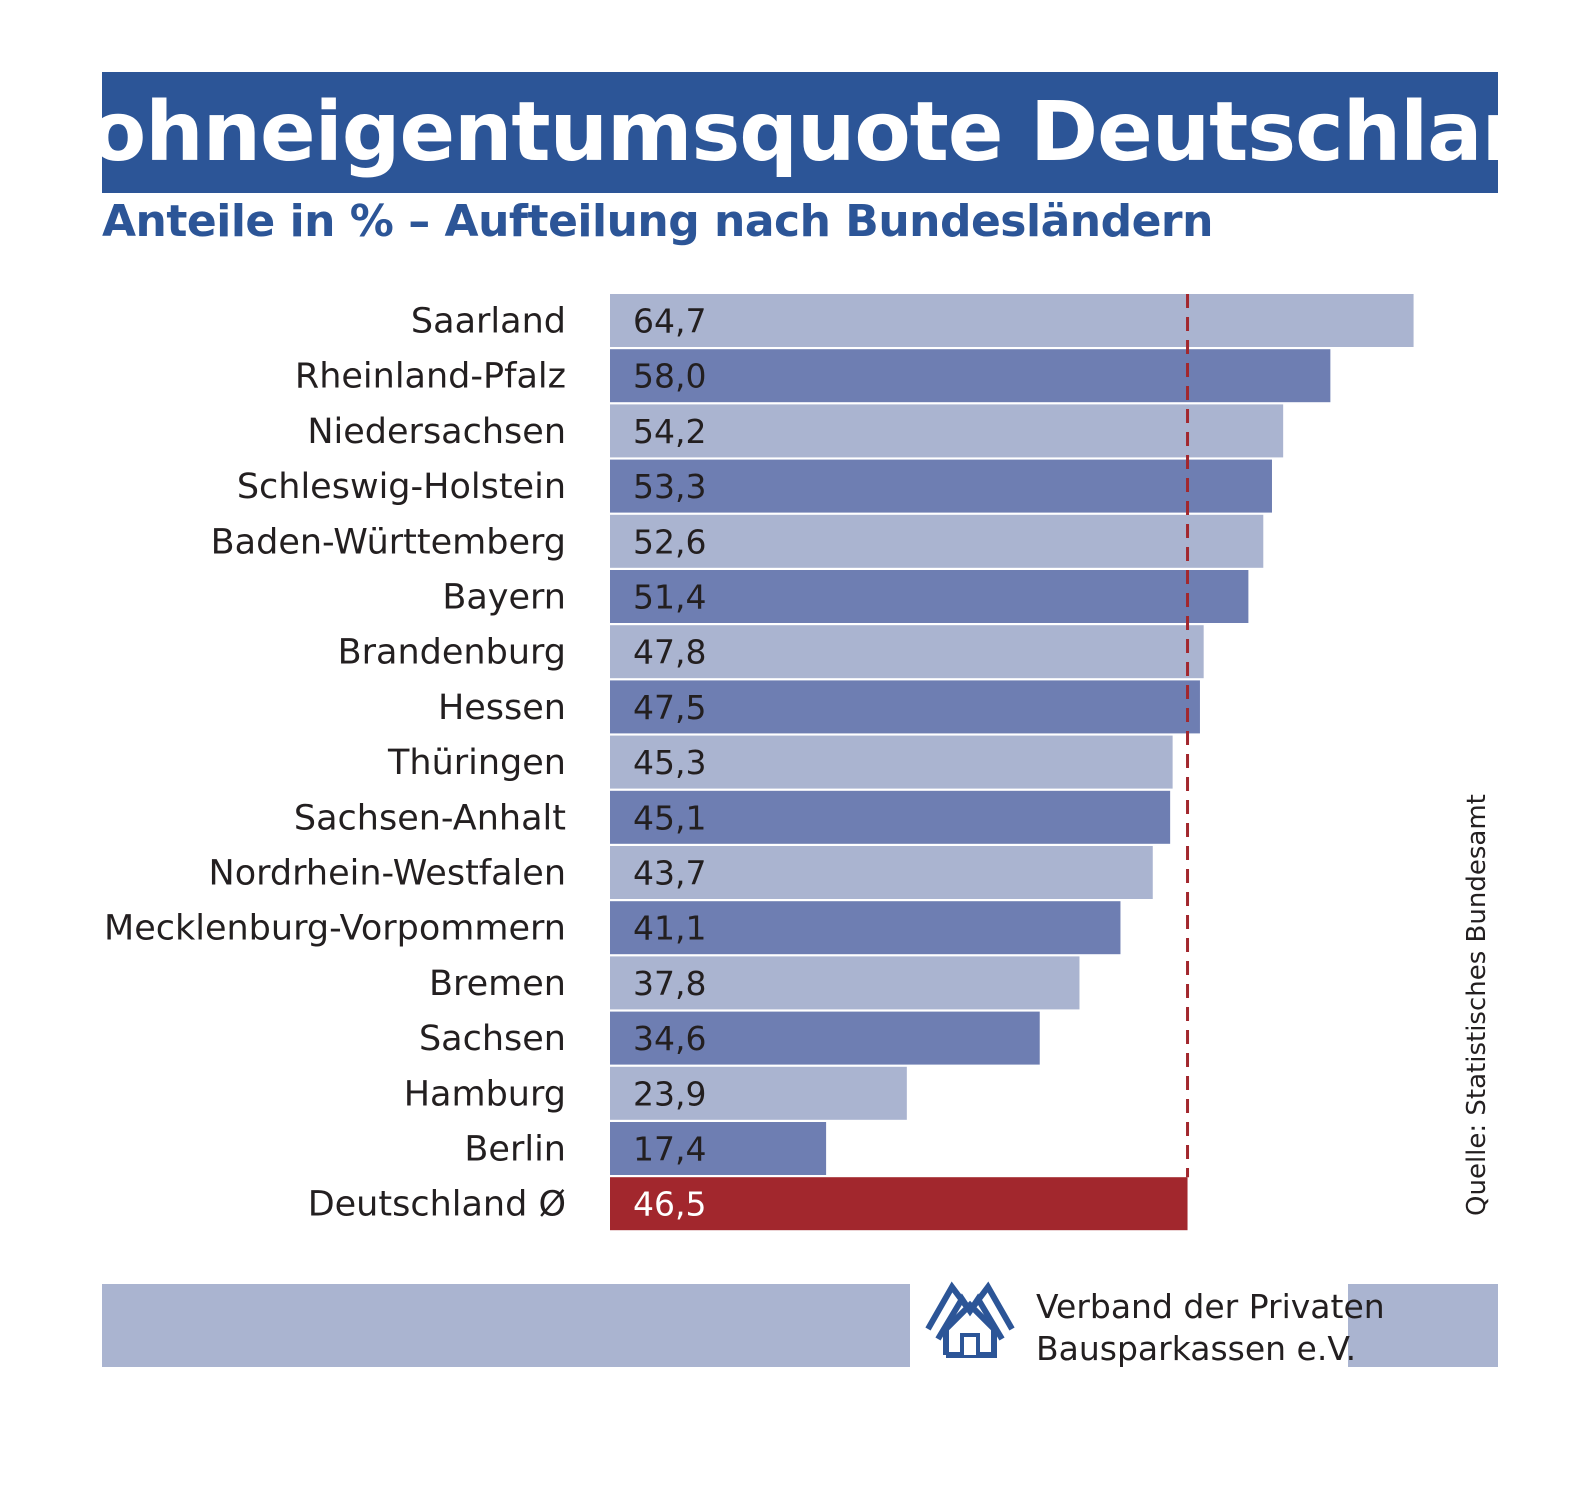 The image size is (1585, 1502). Describe the element at coordinates (669, 1038) in the screenshot. I see `value-label: 34,6` at that location.